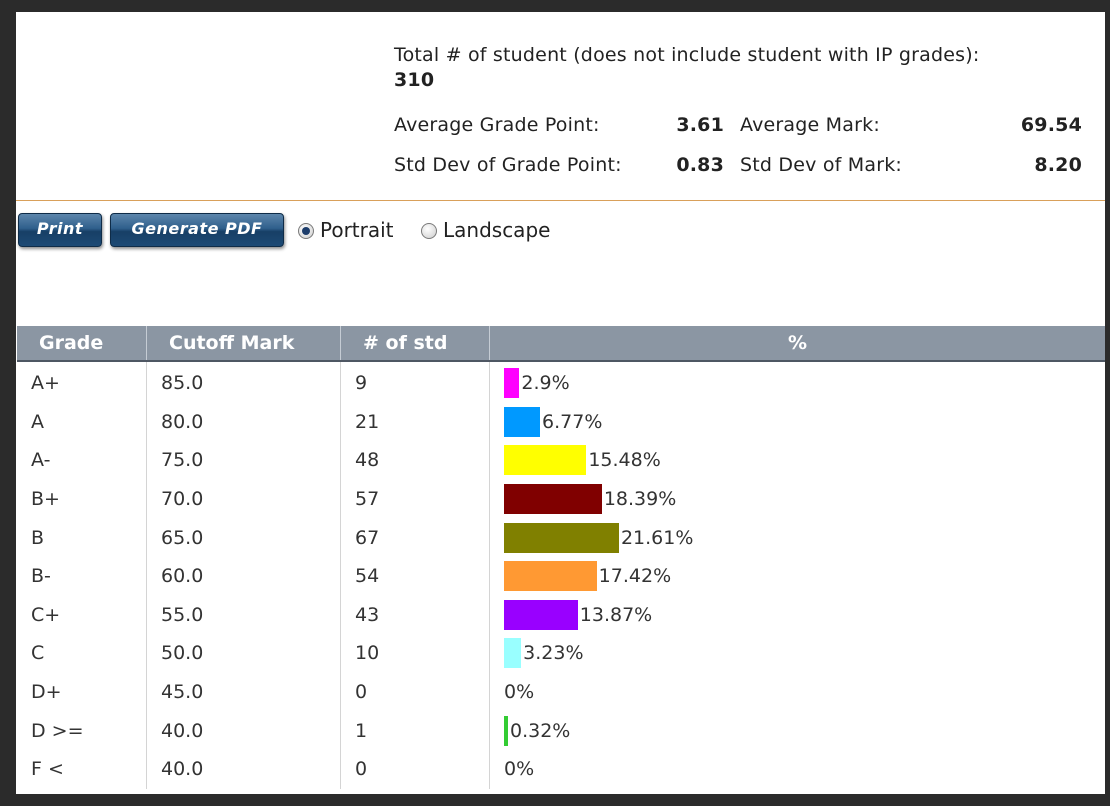 This screenshot has height=806, width=1110. I want to click on table-row: D >= 40.0 1 0.32%, so click(561, 730).